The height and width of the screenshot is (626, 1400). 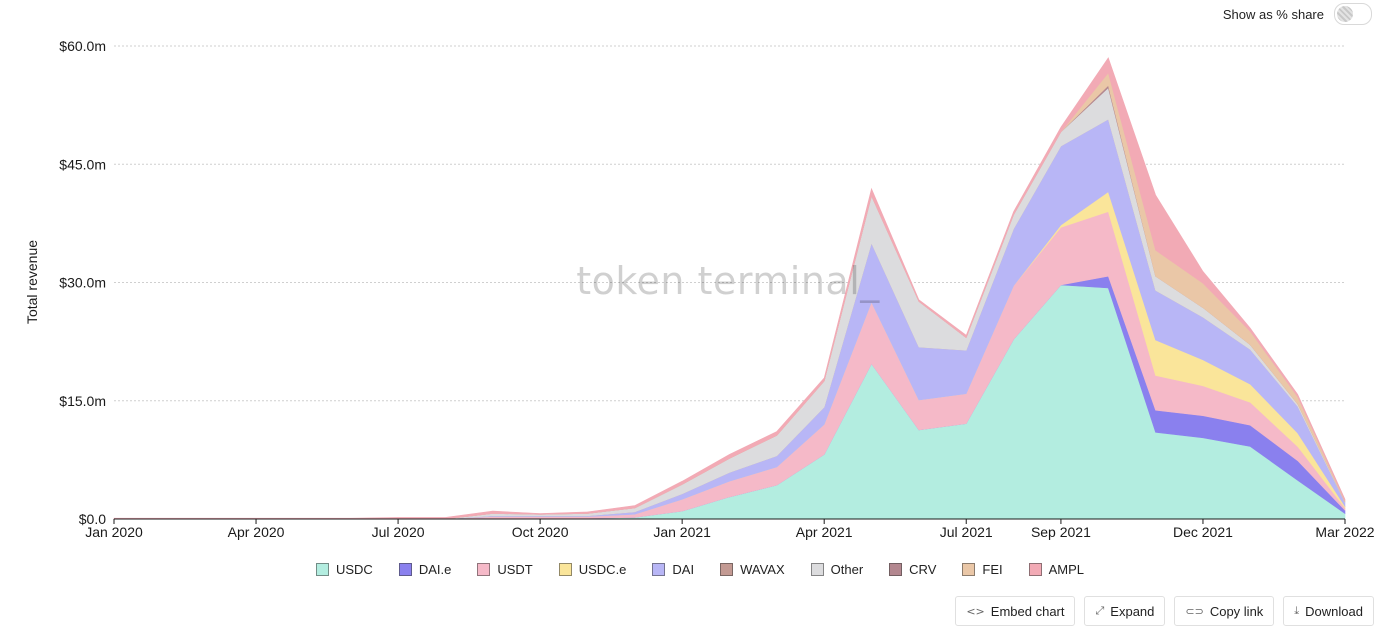 I want to click on legend-label: AMPL, so click(x=1066, y=569).